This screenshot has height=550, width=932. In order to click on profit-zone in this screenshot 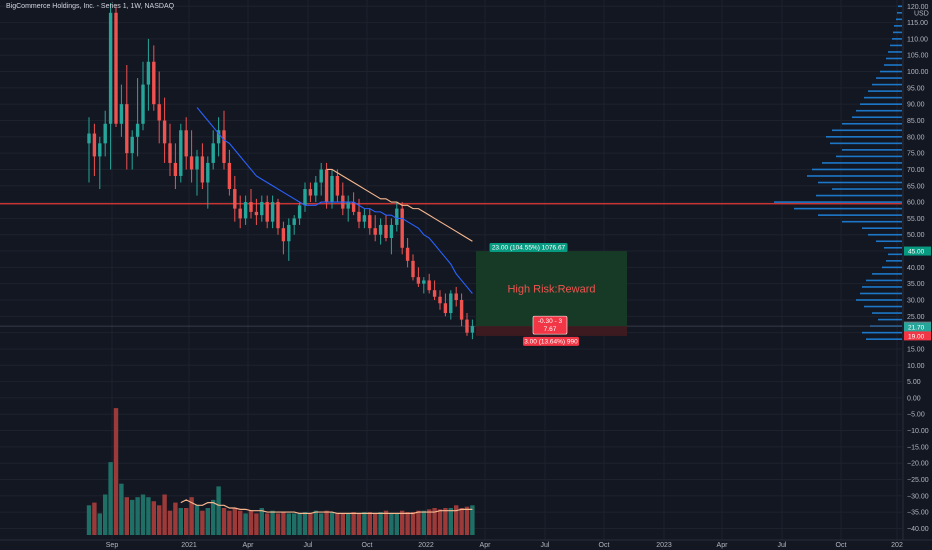, I will do `click(551, 289)`.